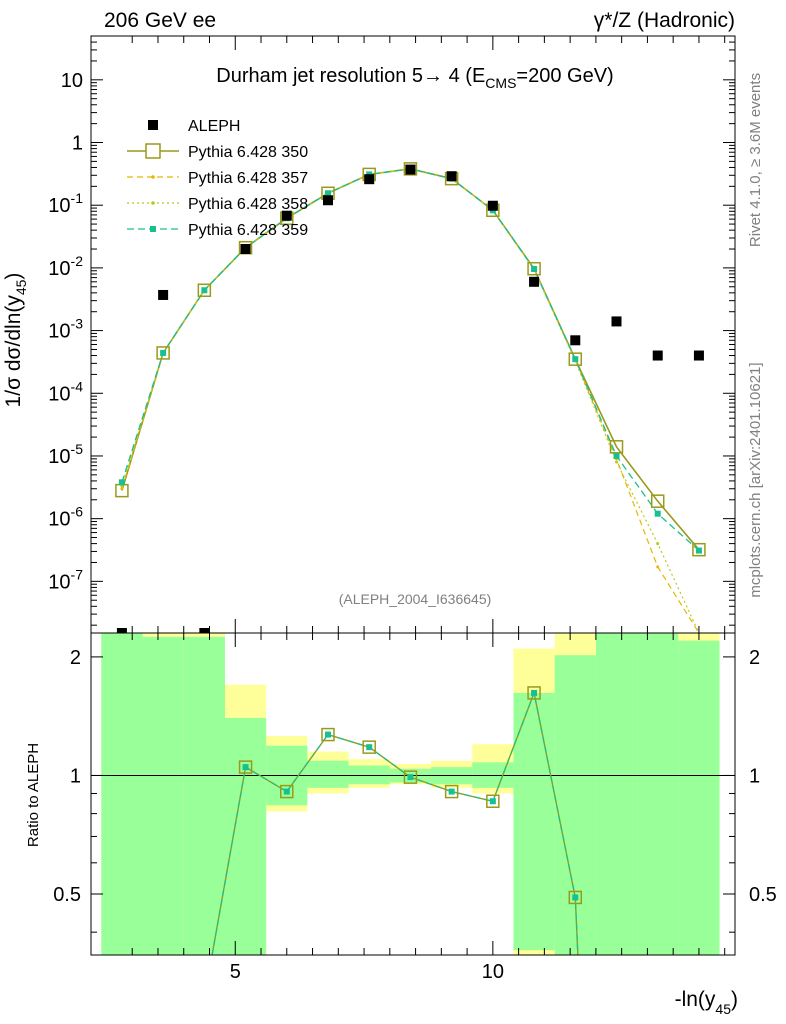 The image size is (786, 1024). Describe the element at coordinates (763, 895) in the screenshot. I see `ratio-ytick-label-right-0: 0.5` at that location.